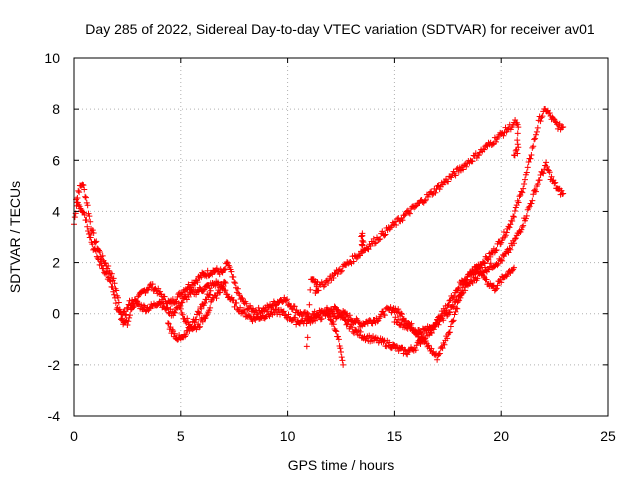  I want to click on y-tick-label: 2, so click(56, 263).